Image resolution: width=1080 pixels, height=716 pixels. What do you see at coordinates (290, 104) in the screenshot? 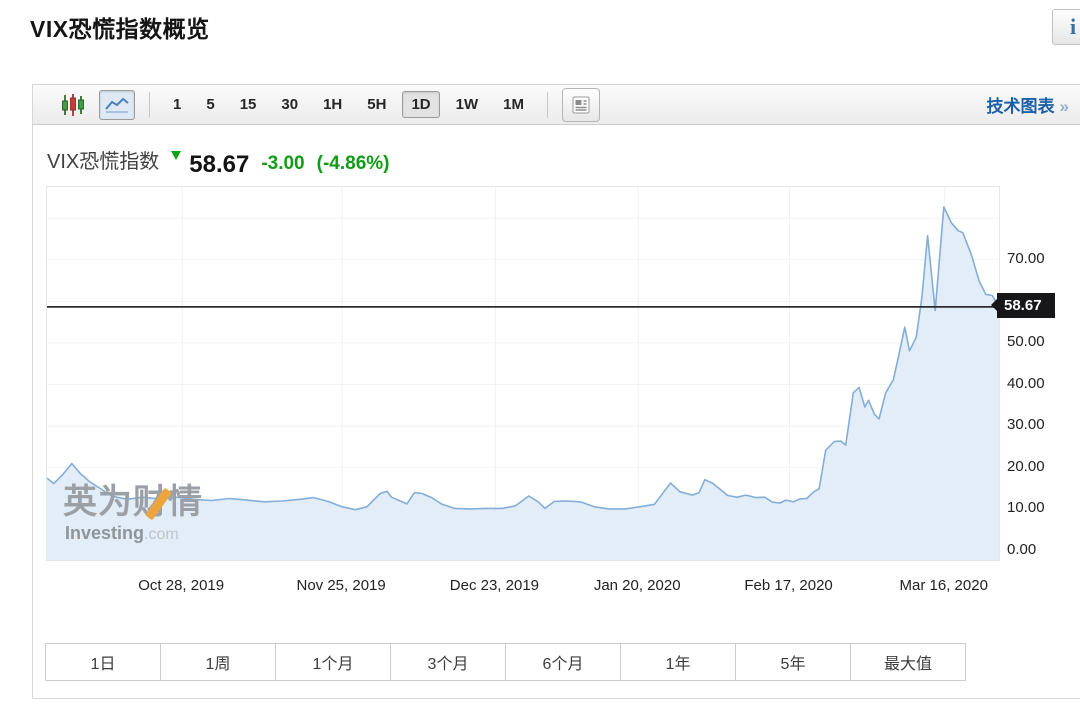
I see `interval-30: 30` at bounding box center [290, 104].